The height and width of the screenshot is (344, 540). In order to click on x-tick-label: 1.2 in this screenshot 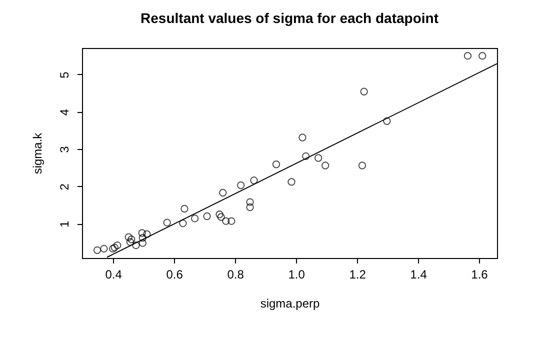, I will do `click(357, 275)`.